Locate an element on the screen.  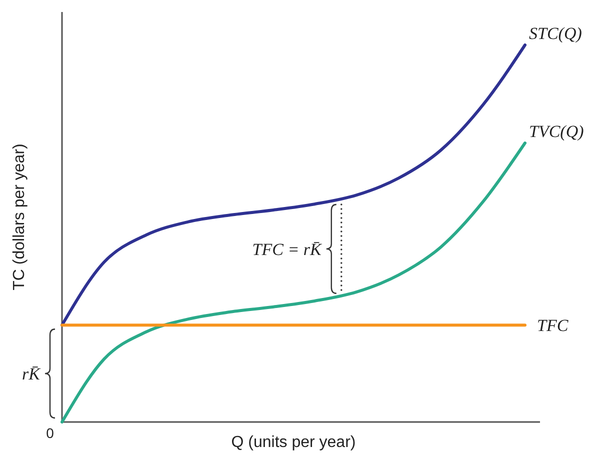
y-axis-title: TC (dollars per year) is located at coordinates (19, 217).